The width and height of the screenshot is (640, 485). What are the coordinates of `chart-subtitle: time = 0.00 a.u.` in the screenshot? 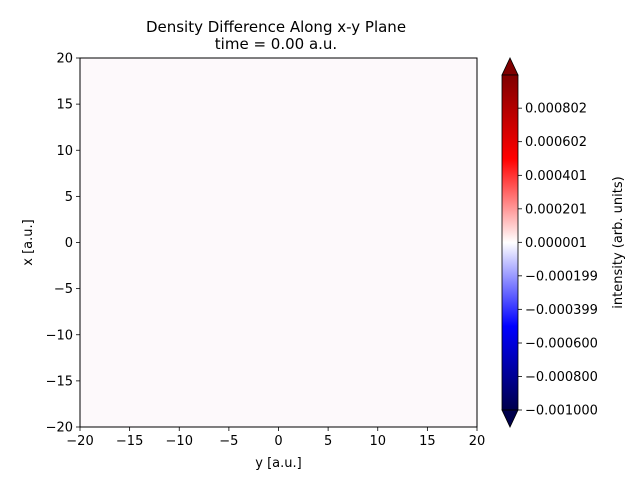 It's located at (276, 44).